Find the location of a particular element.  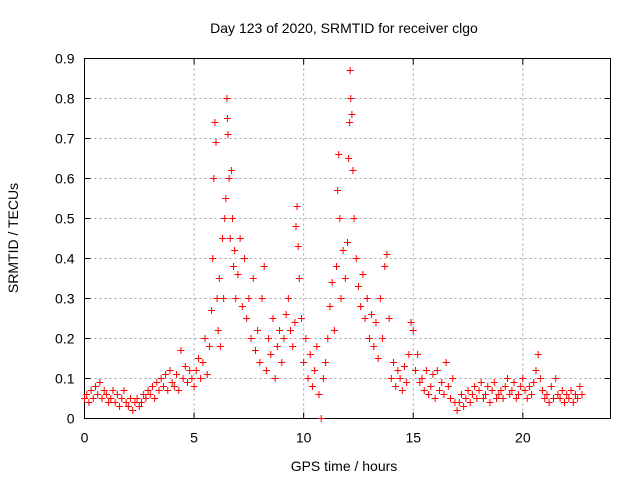

y-tick-label: 0 is located at coordinates (71, 419).